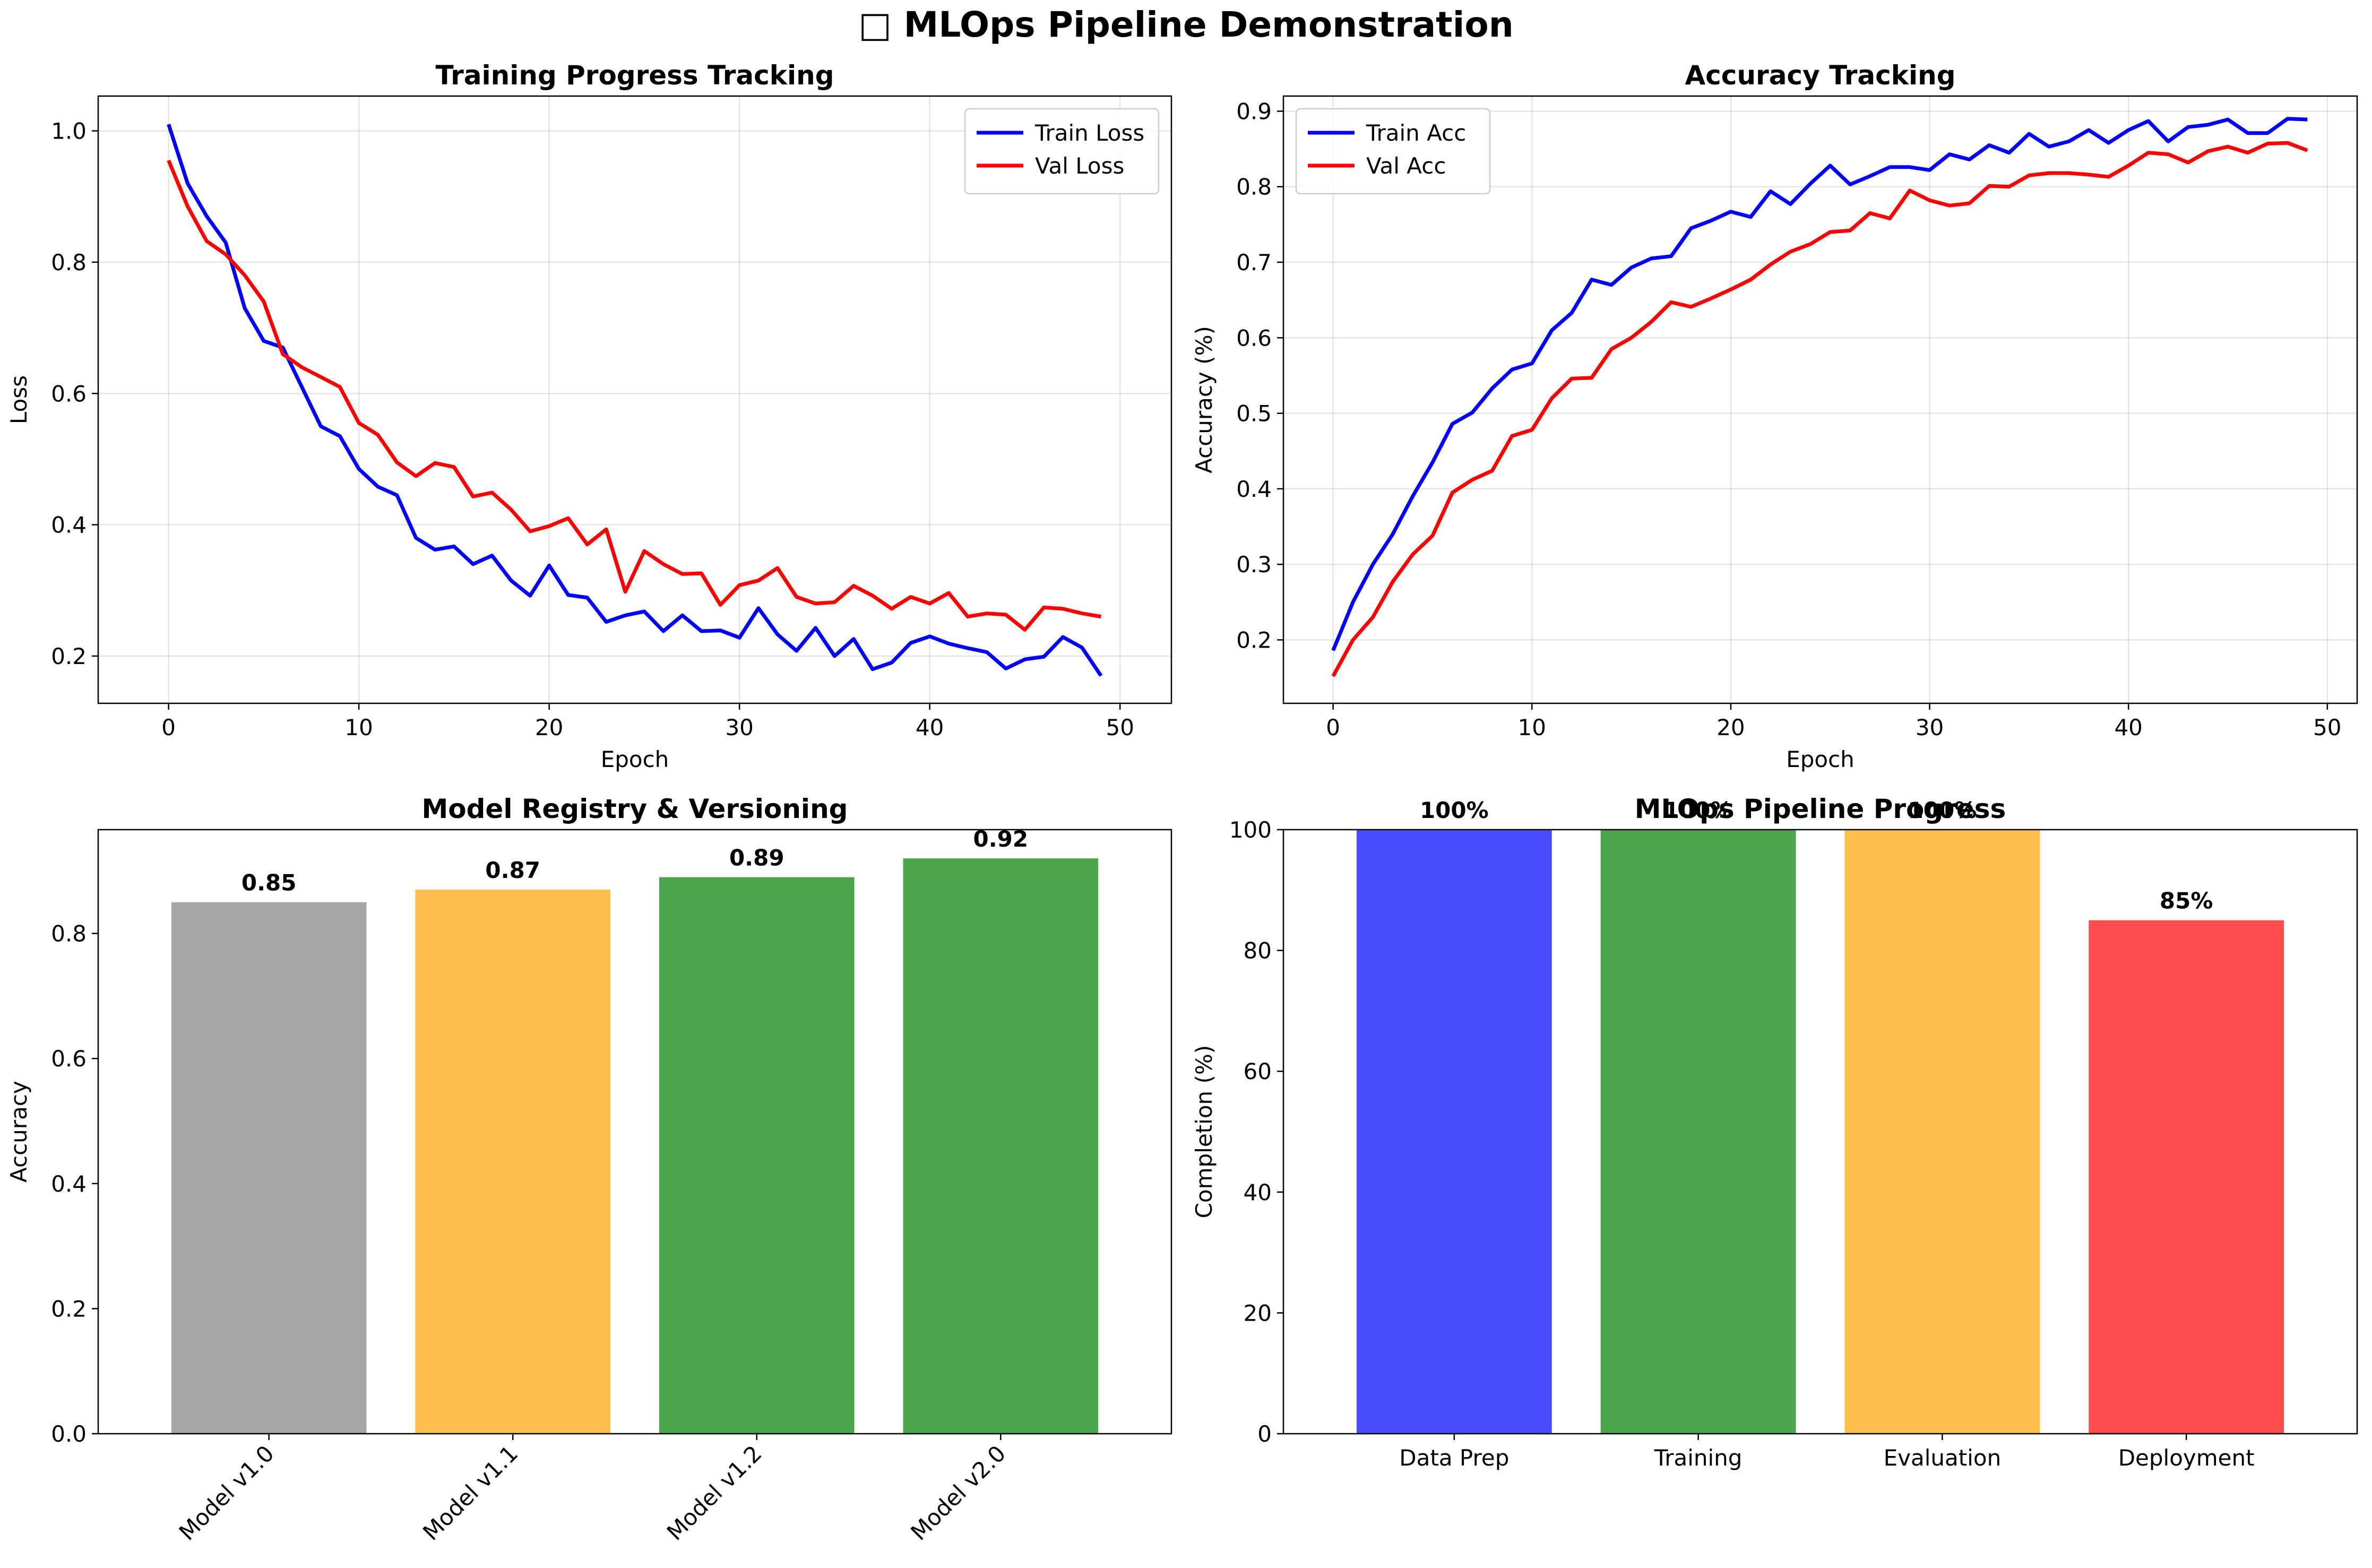 Image resolution: width=2372 pixels, height=1568 pixels. What do you see at coordinates (2186, 901) in the screenshot?
I see `bar-value-label: 85%` at bounding box center [2186, 901].